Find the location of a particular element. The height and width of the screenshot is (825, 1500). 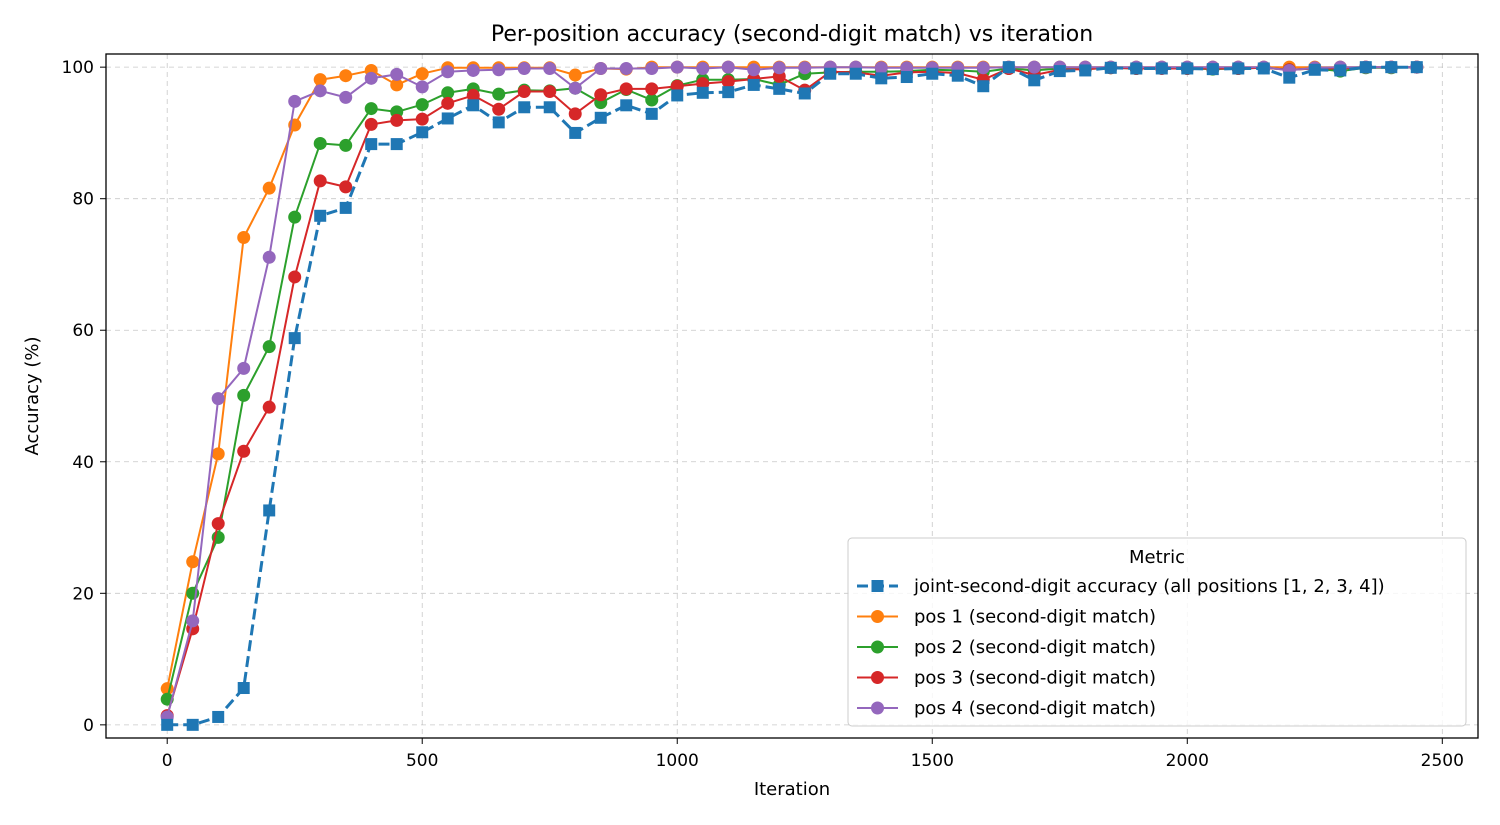

legend-entry: pos 3 (second-digit match) is located at coordinates (1035, 678).